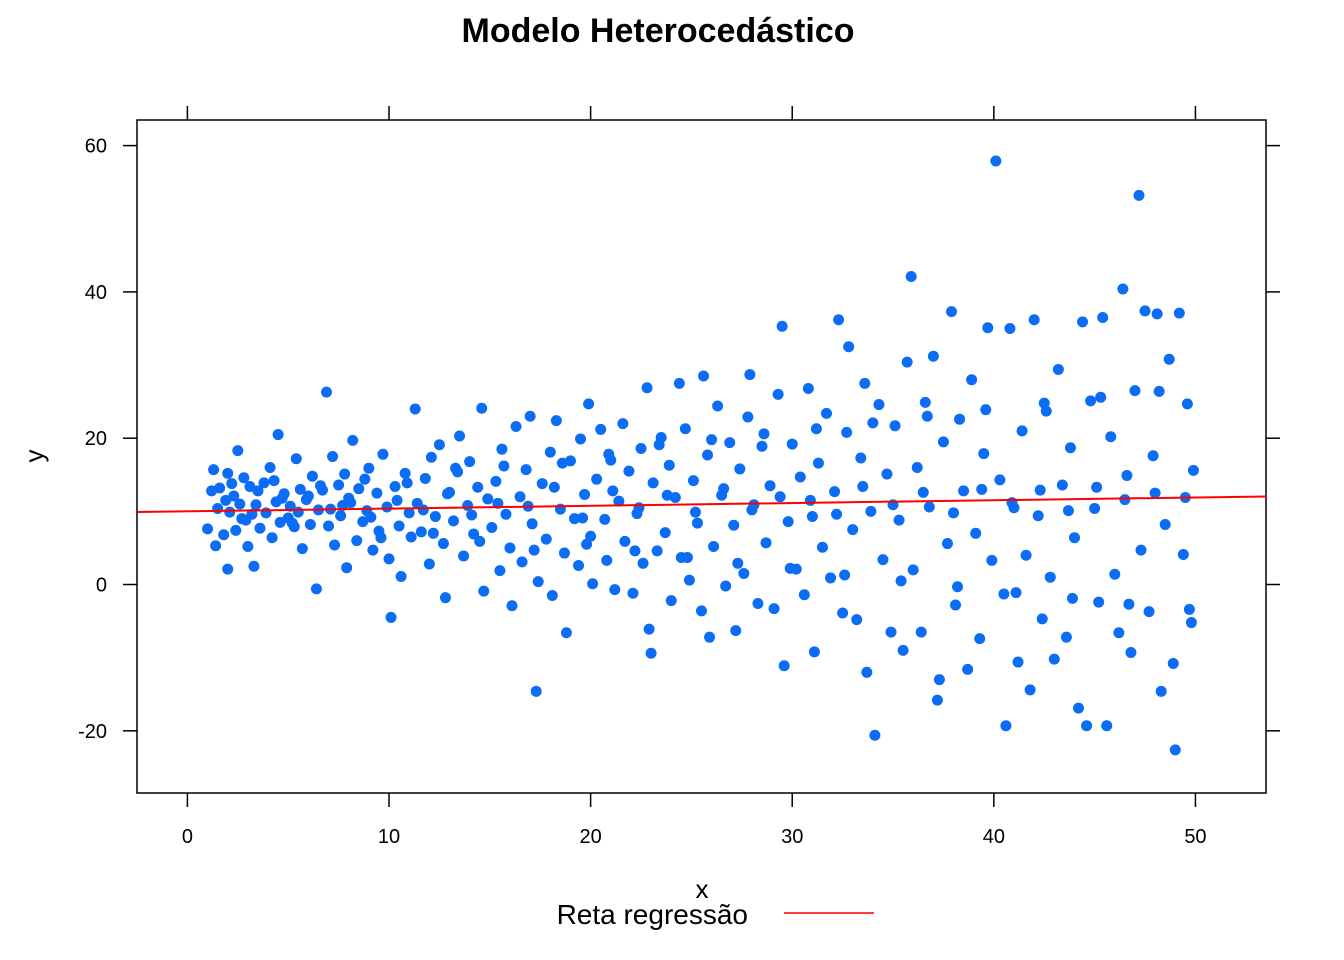  Describe the element at coordinates (658, 31) in the screenshot. I see `chart-title: Modelo Heterocedástico` at that location.